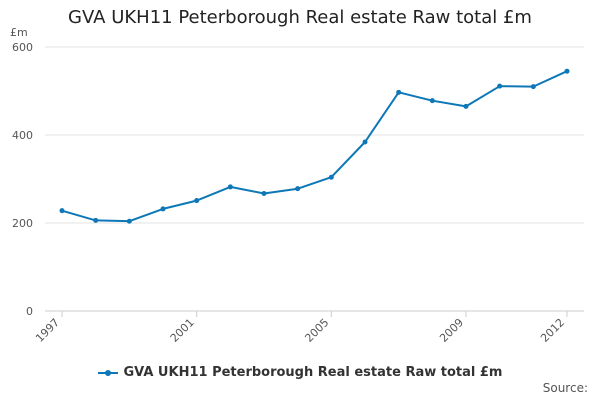  Describe the element at coordinates (22, 223) in the screenshot. I see `y-tick-label: 200` at that location.